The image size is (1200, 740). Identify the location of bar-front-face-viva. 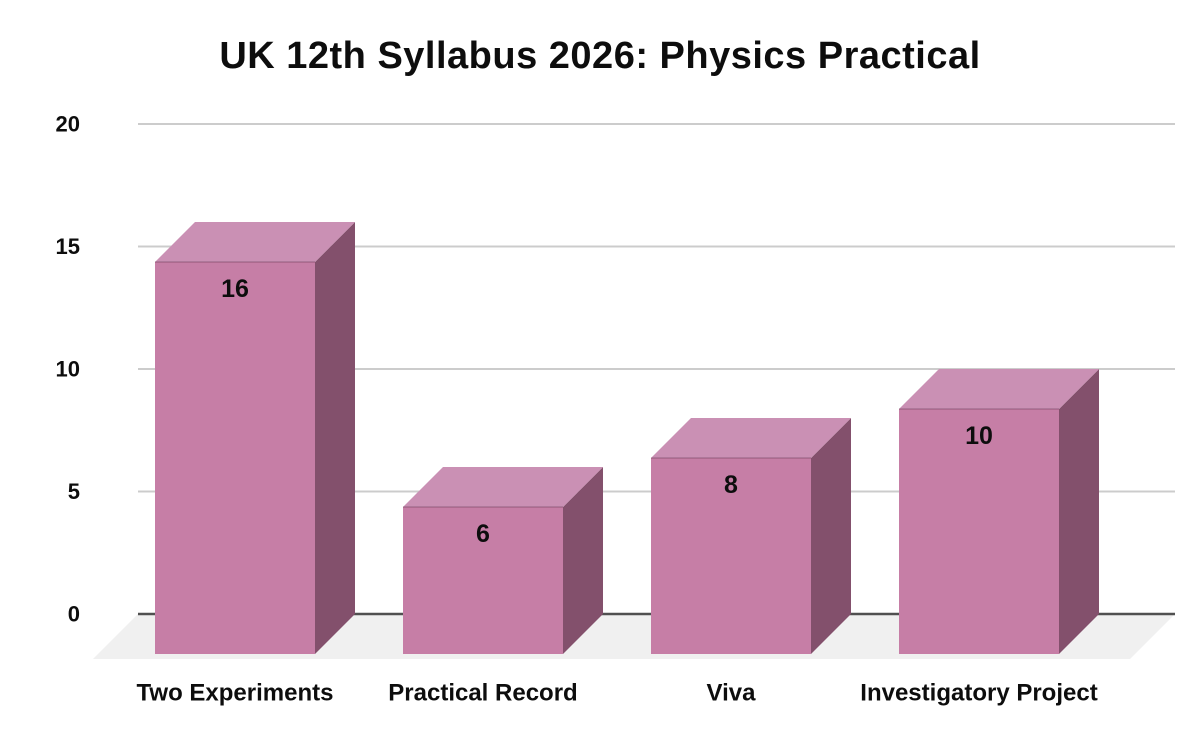
(731, 556).